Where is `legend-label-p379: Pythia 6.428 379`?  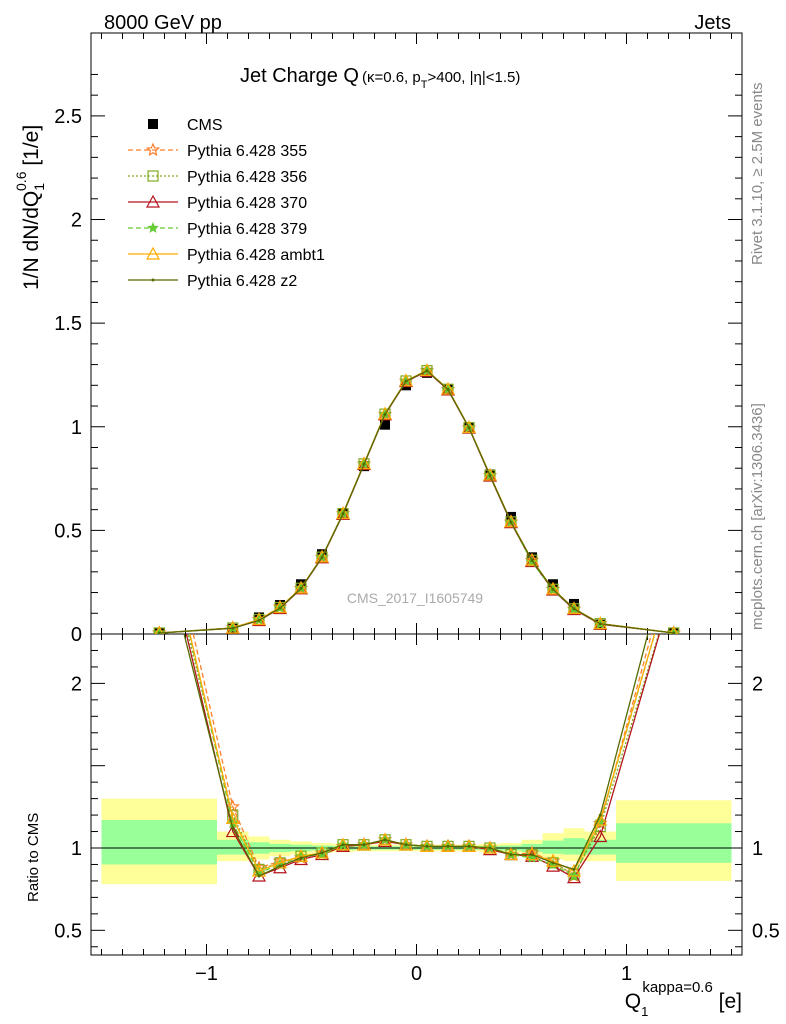
legend-label-p379: Pythia 6.428 379 is located at coordinates (247, 229).